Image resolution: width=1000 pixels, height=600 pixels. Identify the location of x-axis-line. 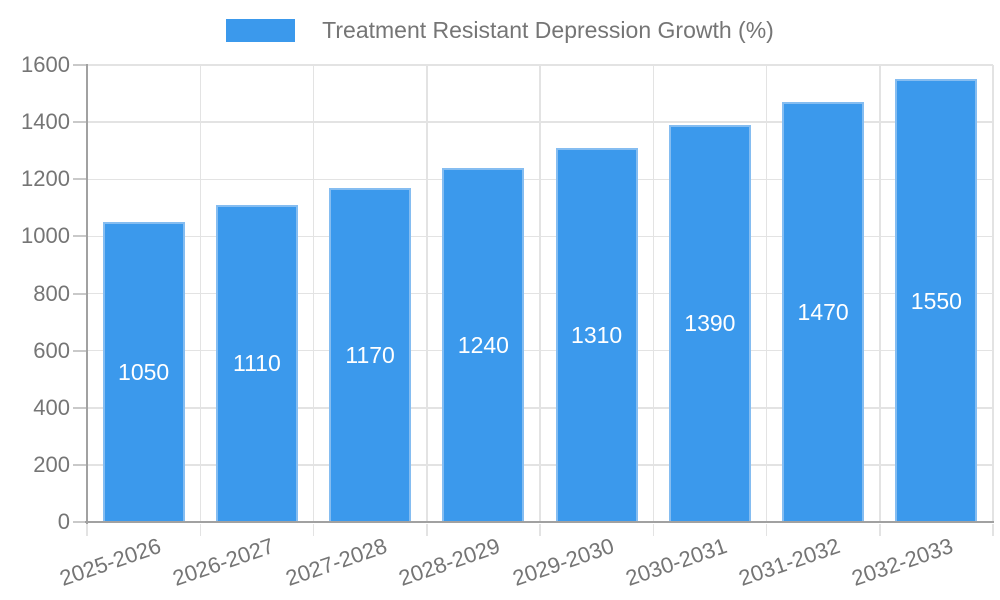
(539, 522).